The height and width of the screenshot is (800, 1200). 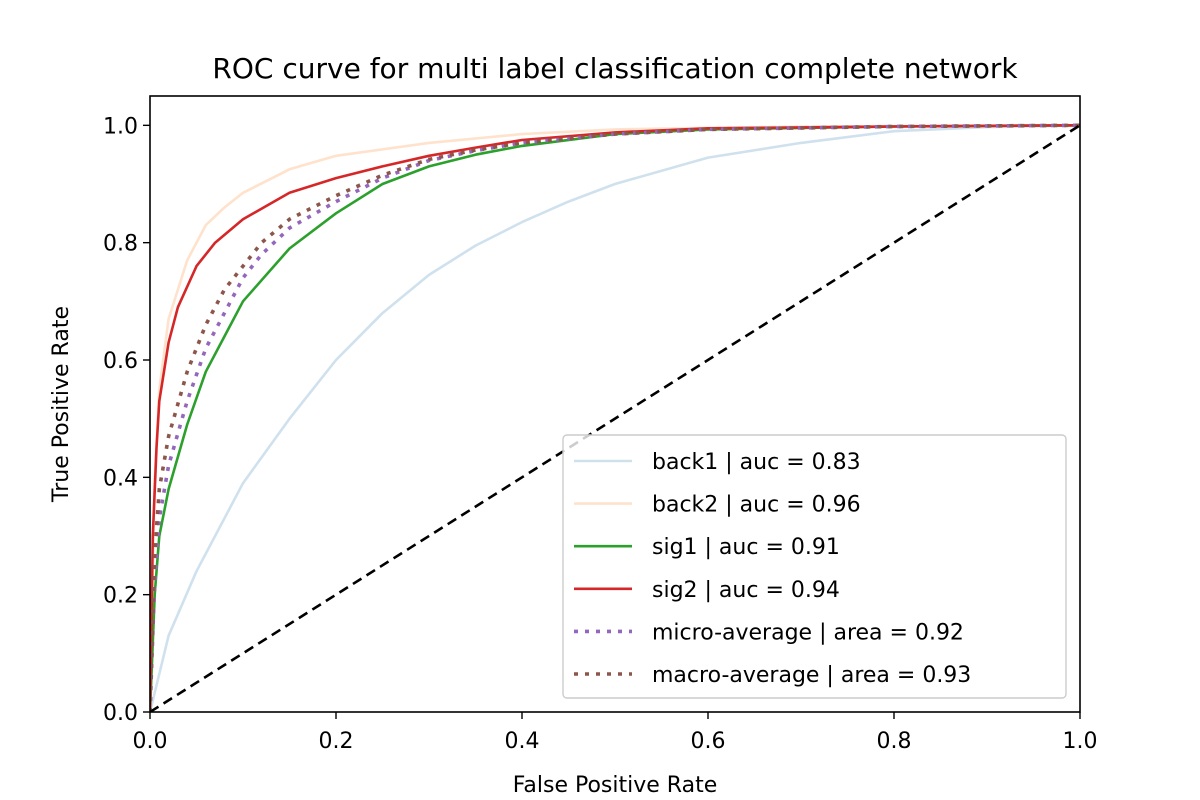 What do you see at coordinates (120, 478) in the screenshot?
I see `y-tick-label: 0.4` at bounding box center [120, 478].